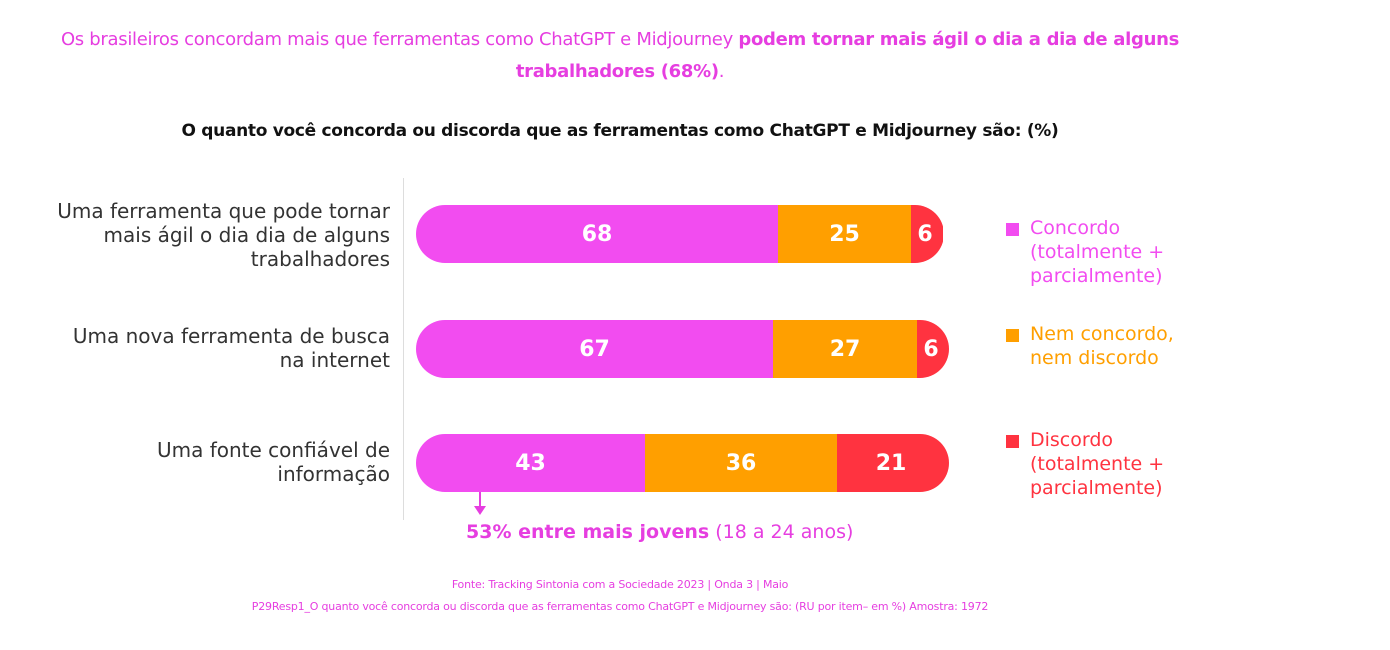 This screenshot has height=650, width=1390. What do you see at coordinates (480, 510) in the screenshot?
I see `annotation-arrow-head` at bounding box center [480, 510].